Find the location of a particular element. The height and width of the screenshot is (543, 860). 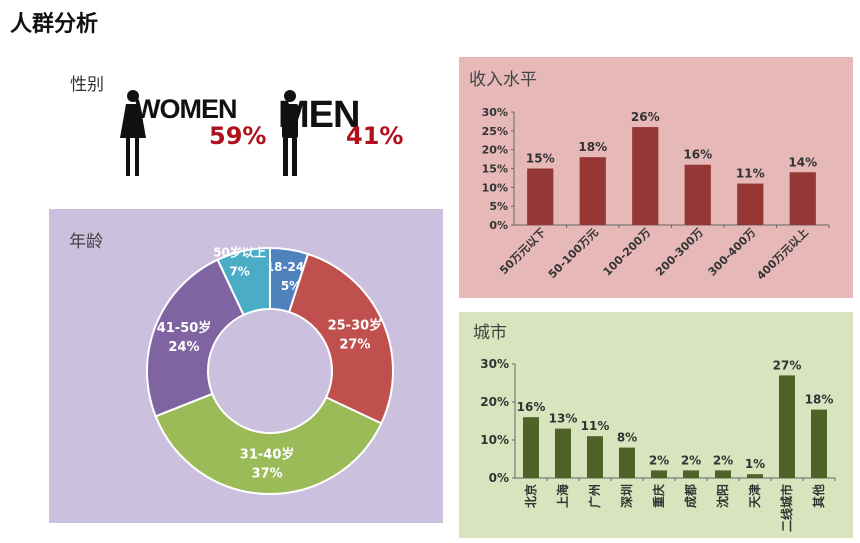

men-word: MEN is located at coordinates (319, 115).